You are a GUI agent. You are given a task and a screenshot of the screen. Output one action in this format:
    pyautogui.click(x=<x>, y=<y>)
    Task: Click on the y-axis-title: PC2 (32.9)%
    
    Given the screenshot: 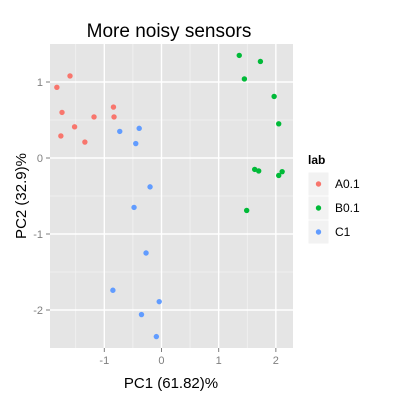 What is the action you would take?
    pyautogui.click(x=21, y=196)
    